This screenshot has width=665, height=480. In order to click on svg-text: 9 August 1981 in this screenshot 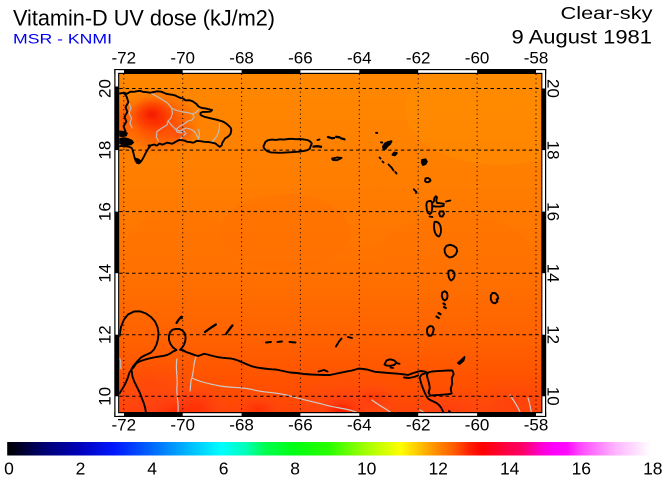, I will do `click(582, 38)`.